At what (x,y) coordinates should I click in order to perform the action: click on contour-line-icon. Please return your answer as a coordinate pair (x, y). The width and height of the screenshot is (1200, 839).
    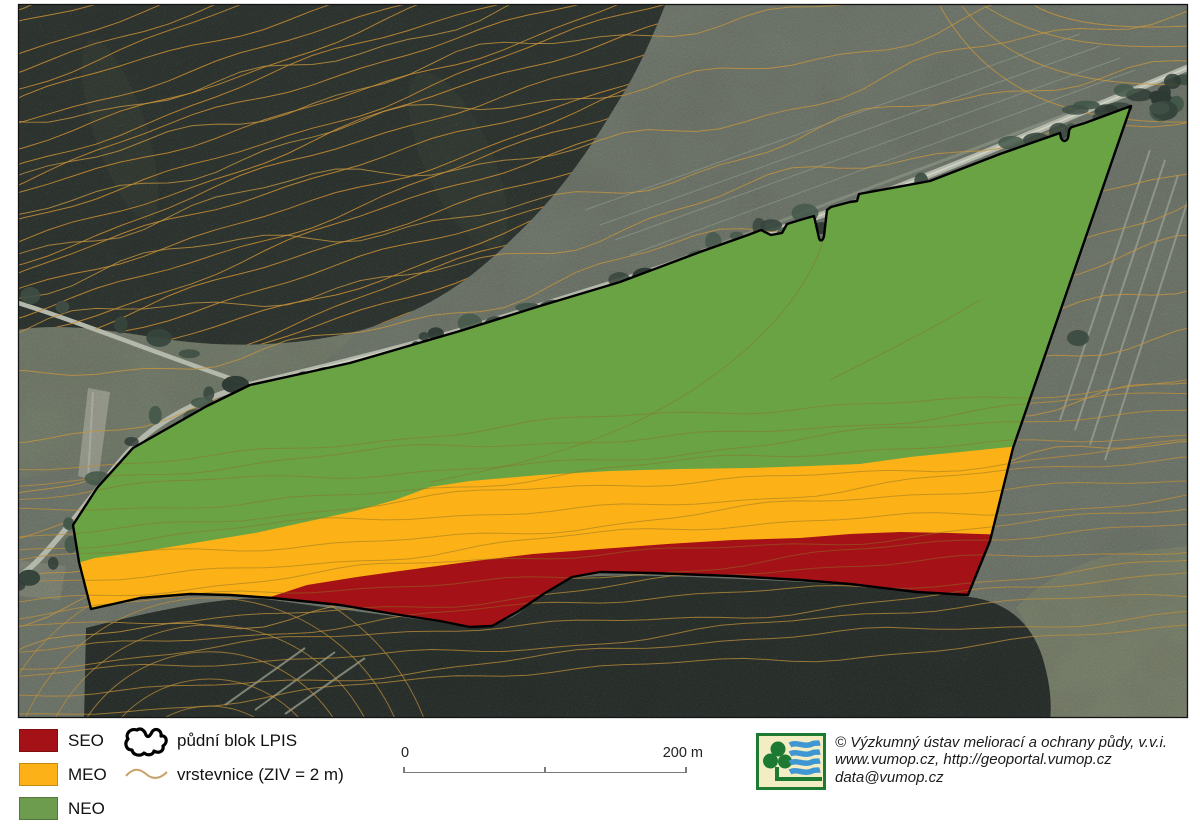
    Looking at the image, I should click on (146, 773).